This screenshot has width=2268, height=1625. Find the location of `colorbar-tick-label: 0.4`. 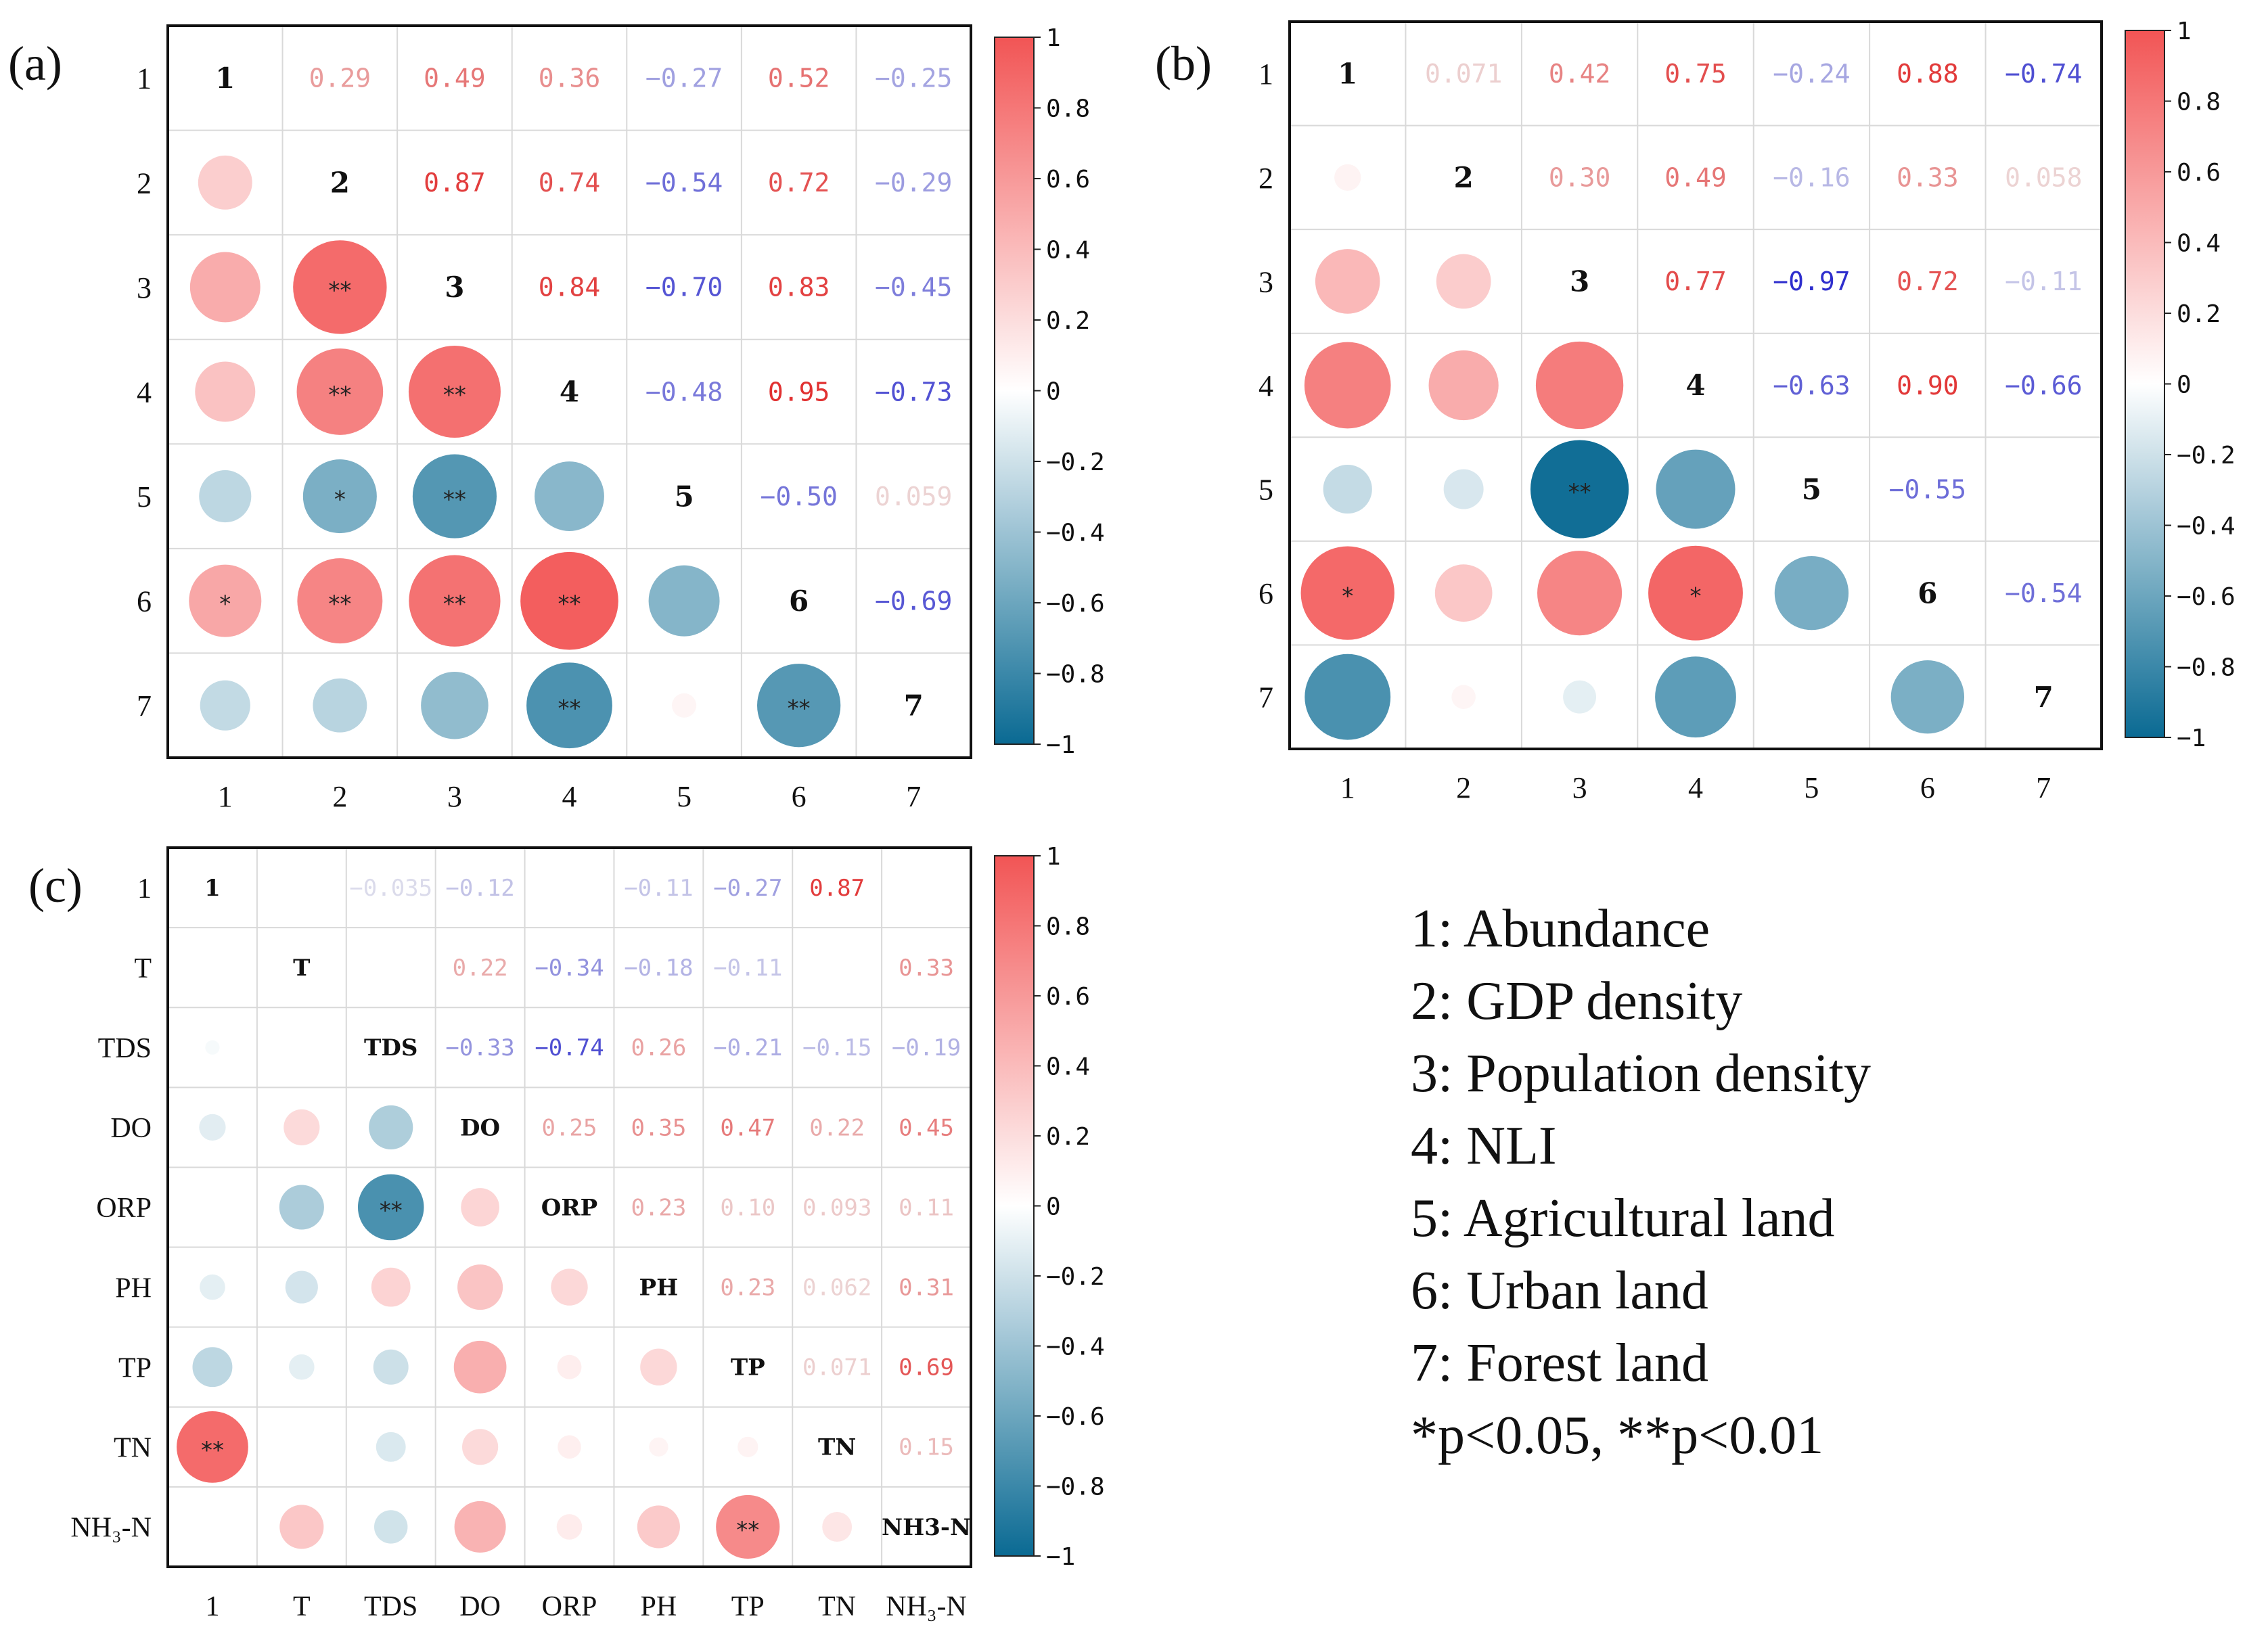

colorbar-tick-label: 0.4 is located at coordinates (1068, 1067).